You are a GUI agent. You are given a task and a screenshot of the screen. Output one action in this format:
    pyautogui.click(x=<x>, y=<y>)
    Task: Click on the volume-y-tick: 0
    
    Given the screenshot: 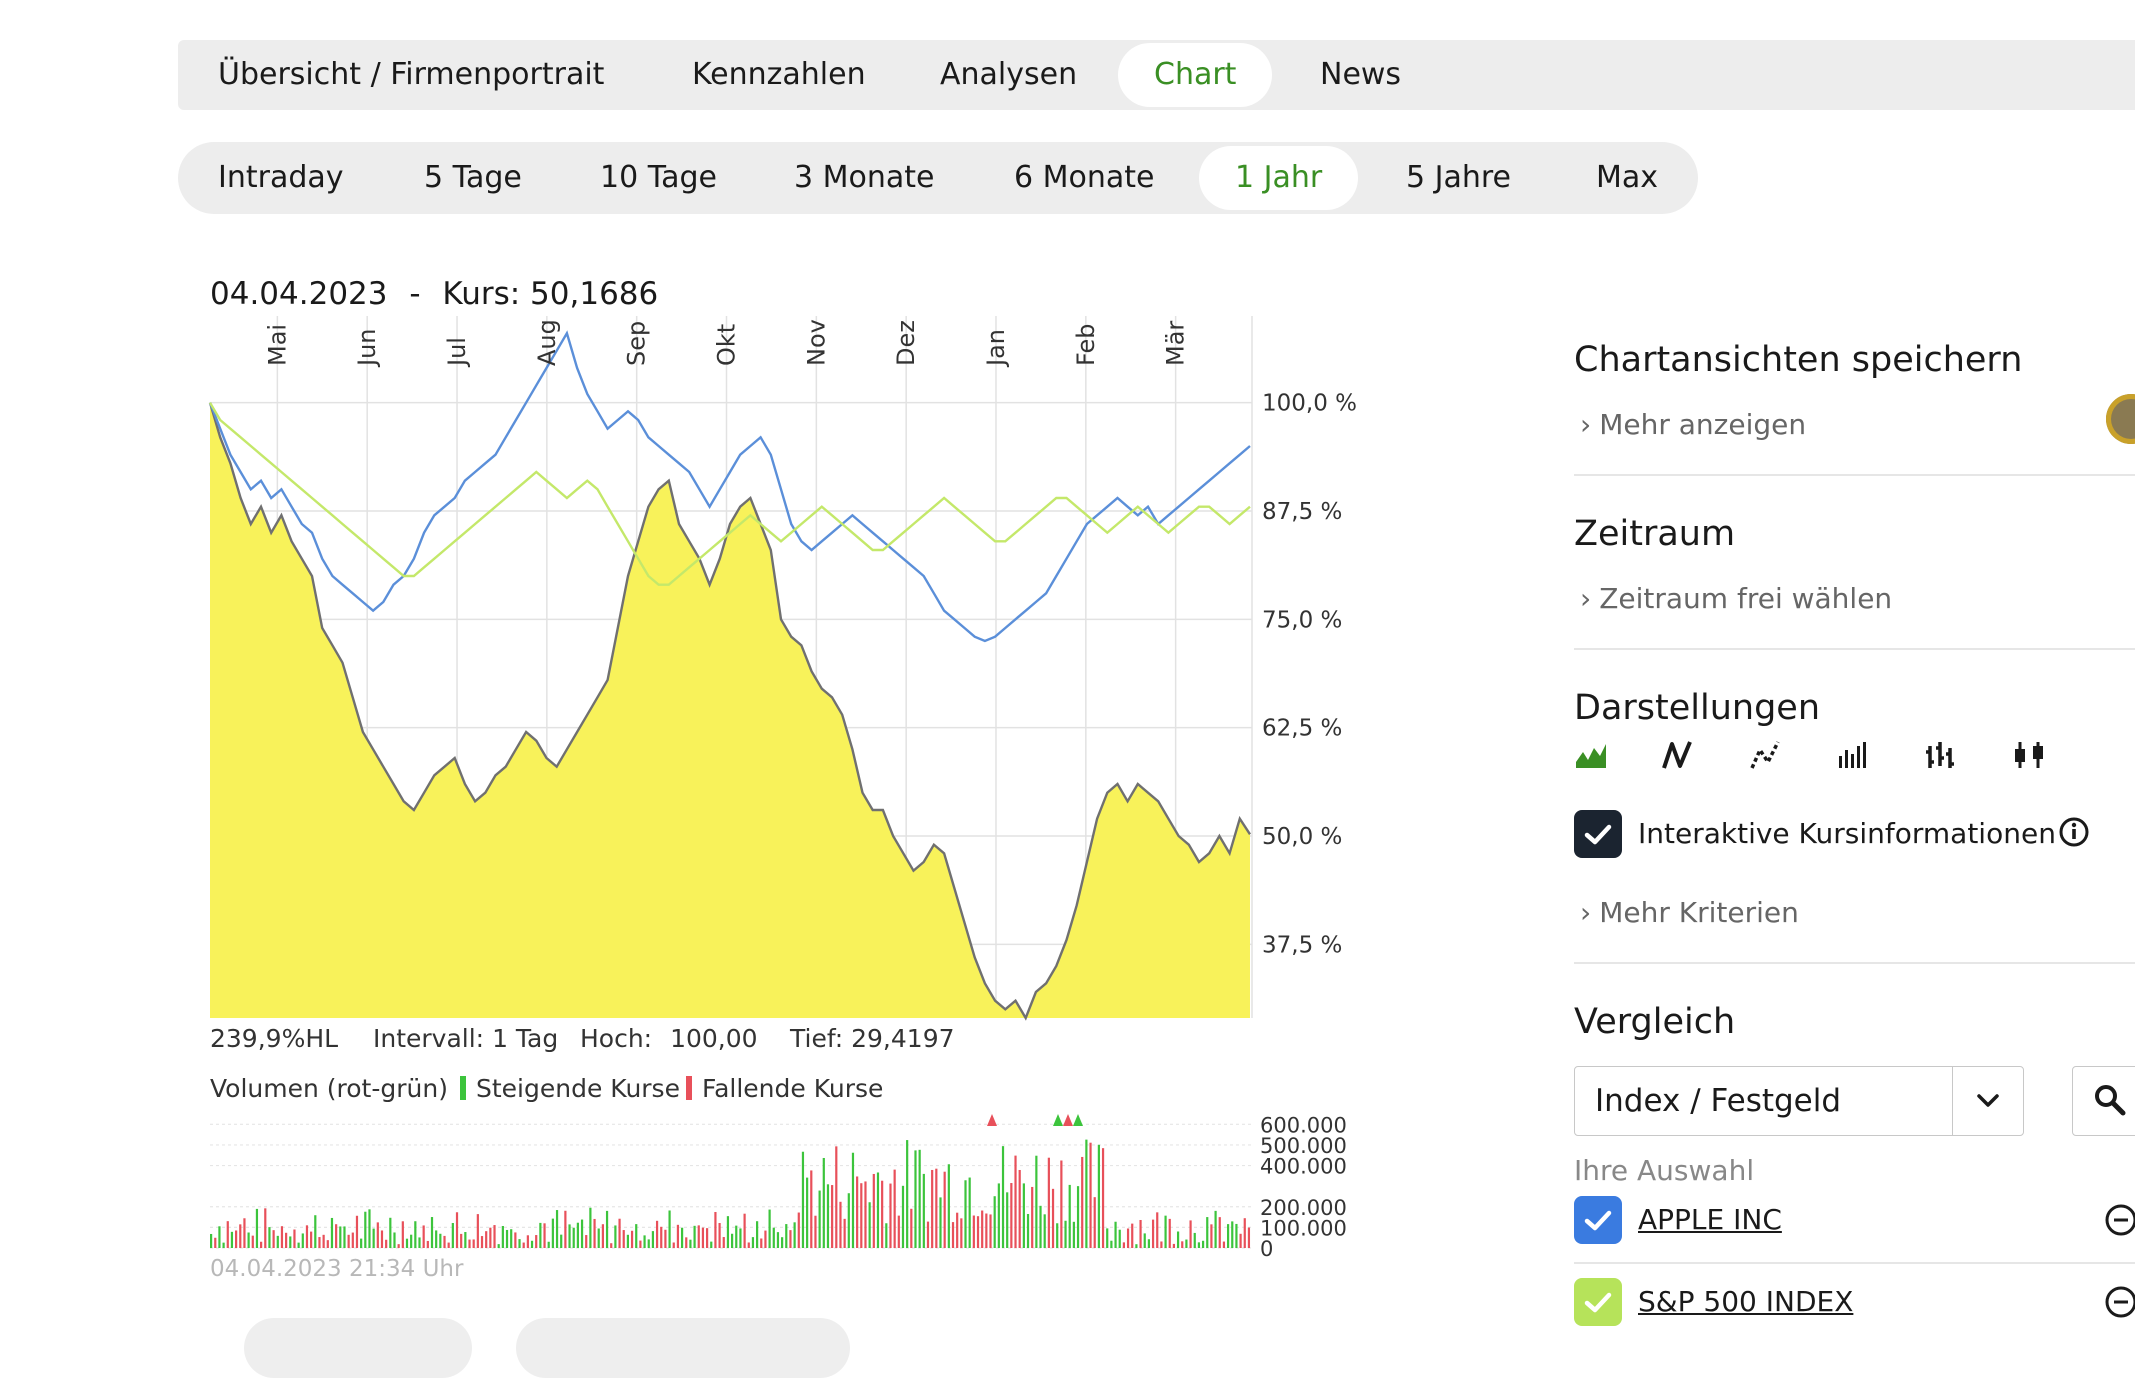 What is the action you would take?
    pyautogui.click(x=1266, y=1248)
    